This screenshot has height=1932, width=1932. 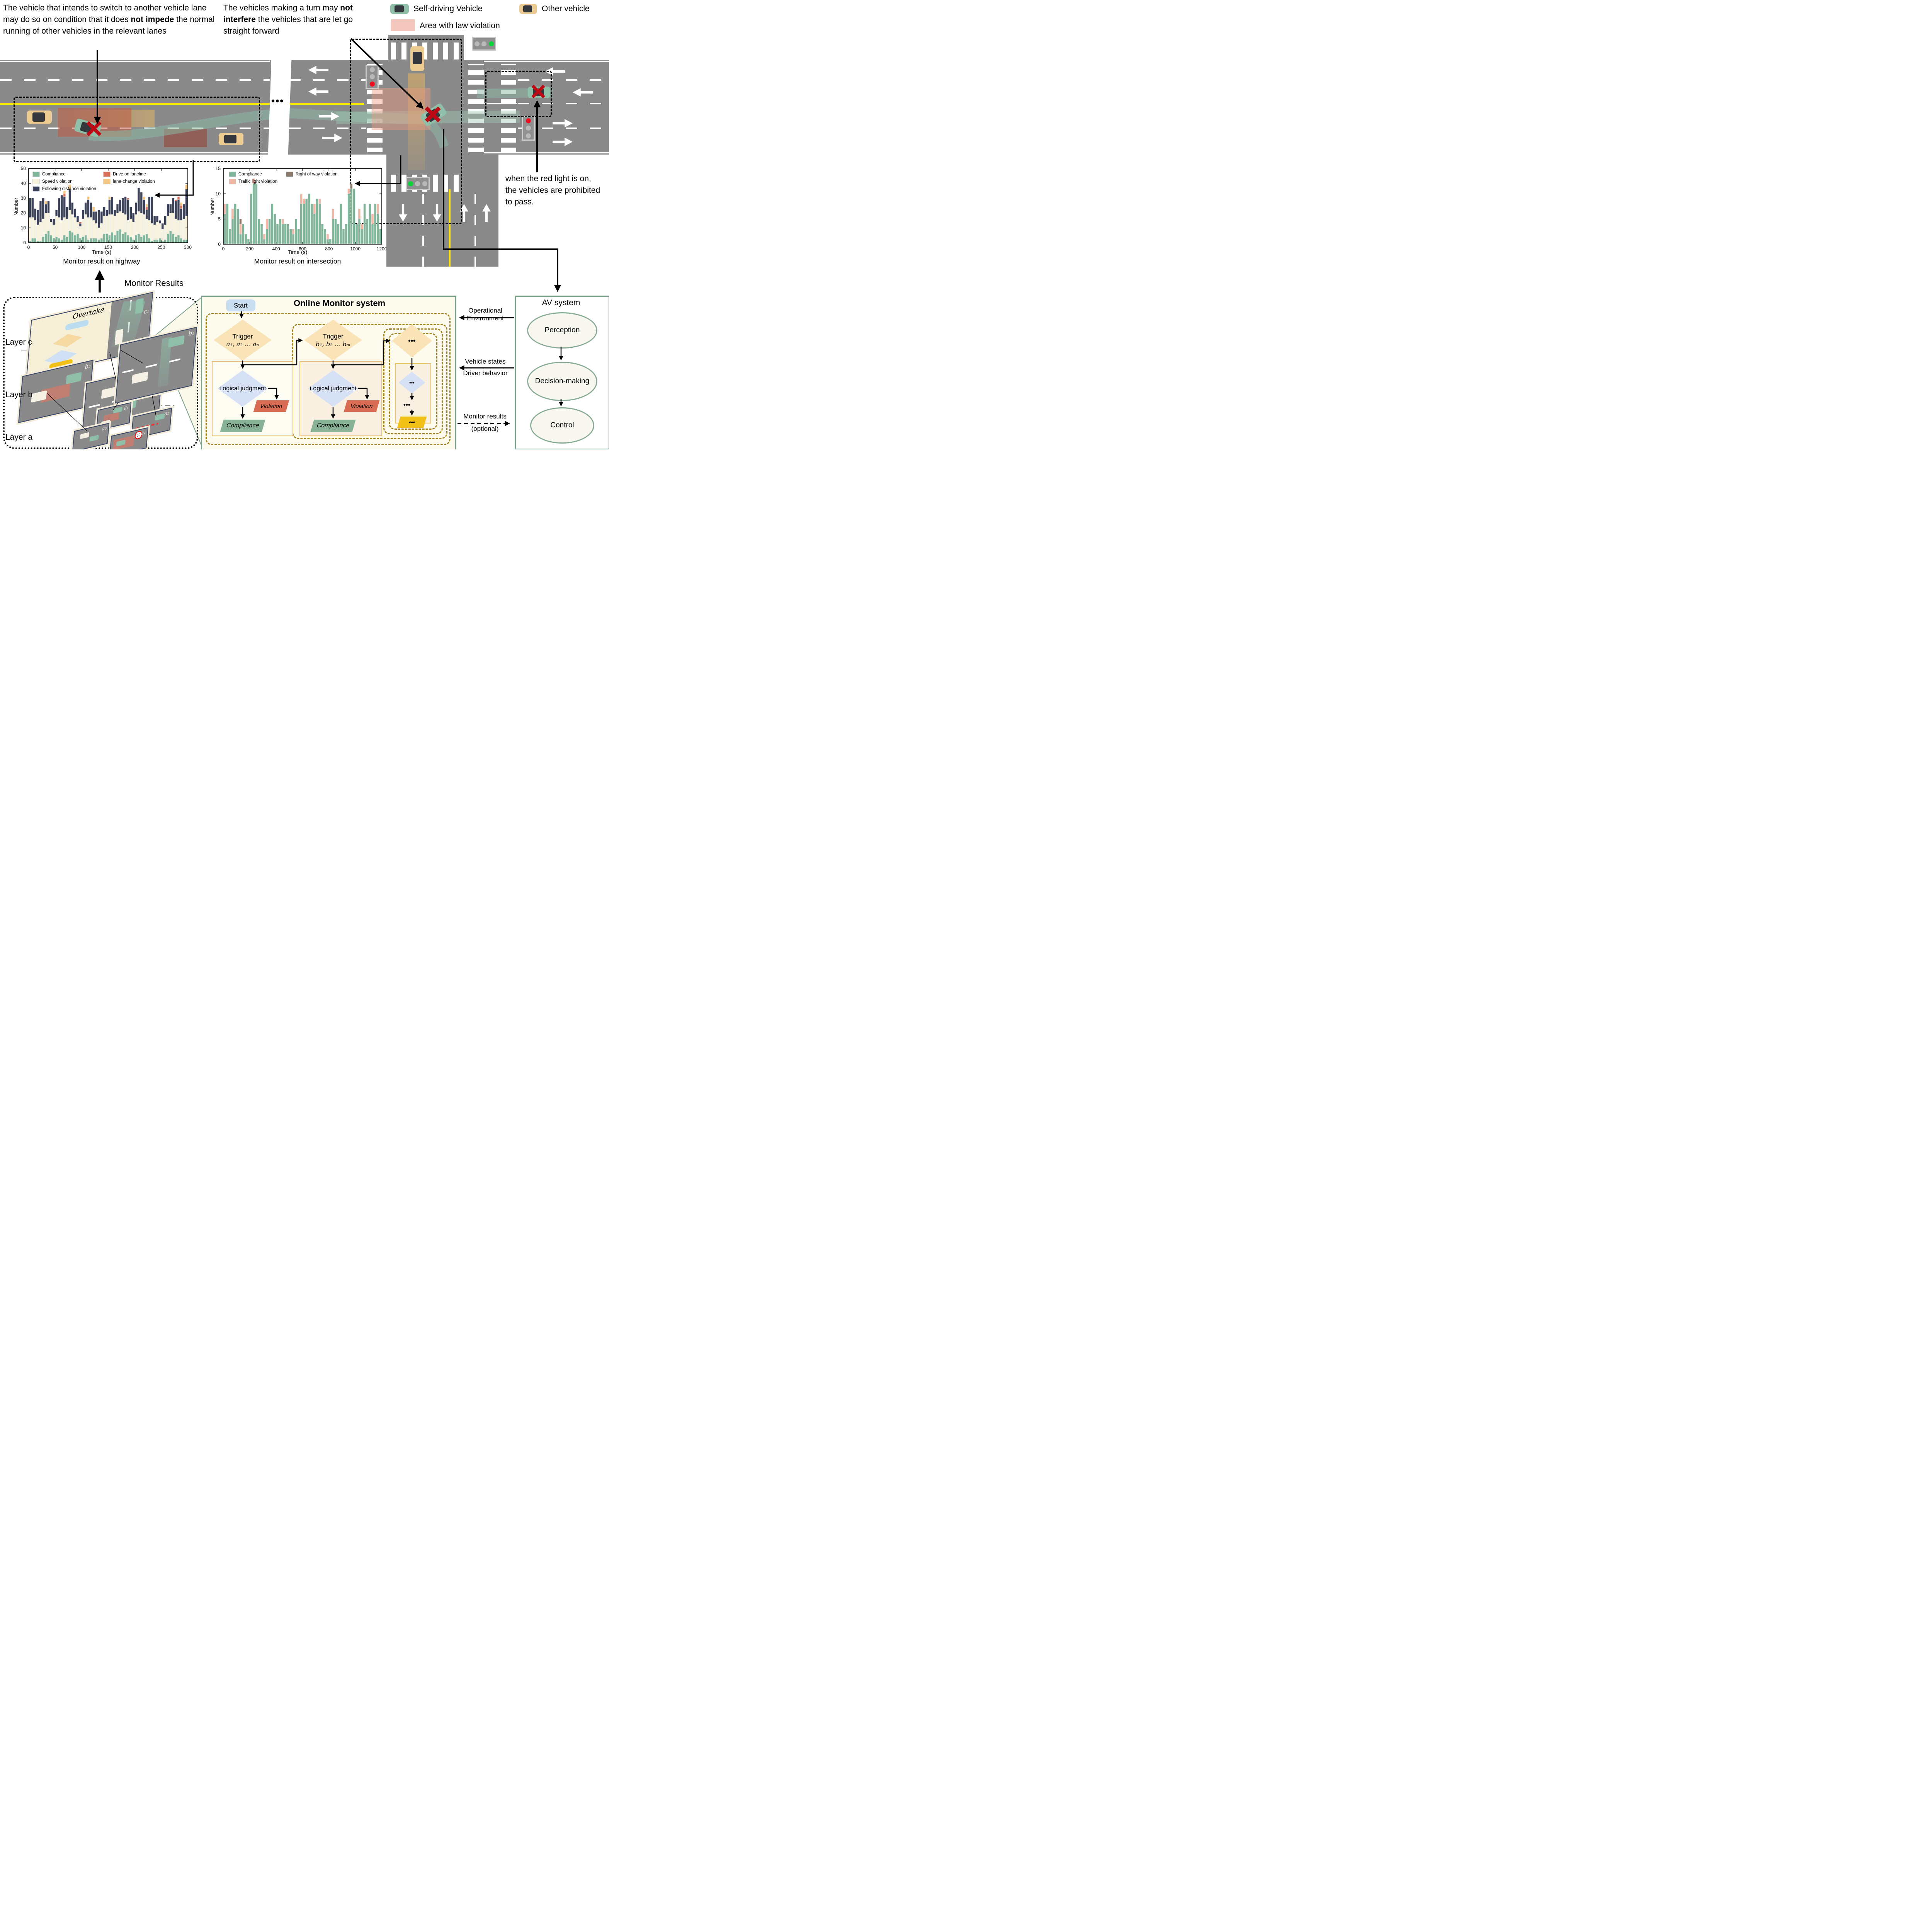 I want to click on result-more-node: •••, so click(x=412, y=422).